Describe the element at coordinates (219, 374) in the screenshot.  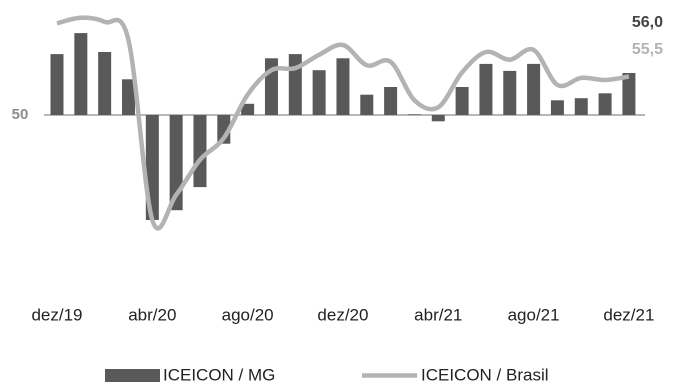
I see `legend-label: ICEICON / MG` at that location.